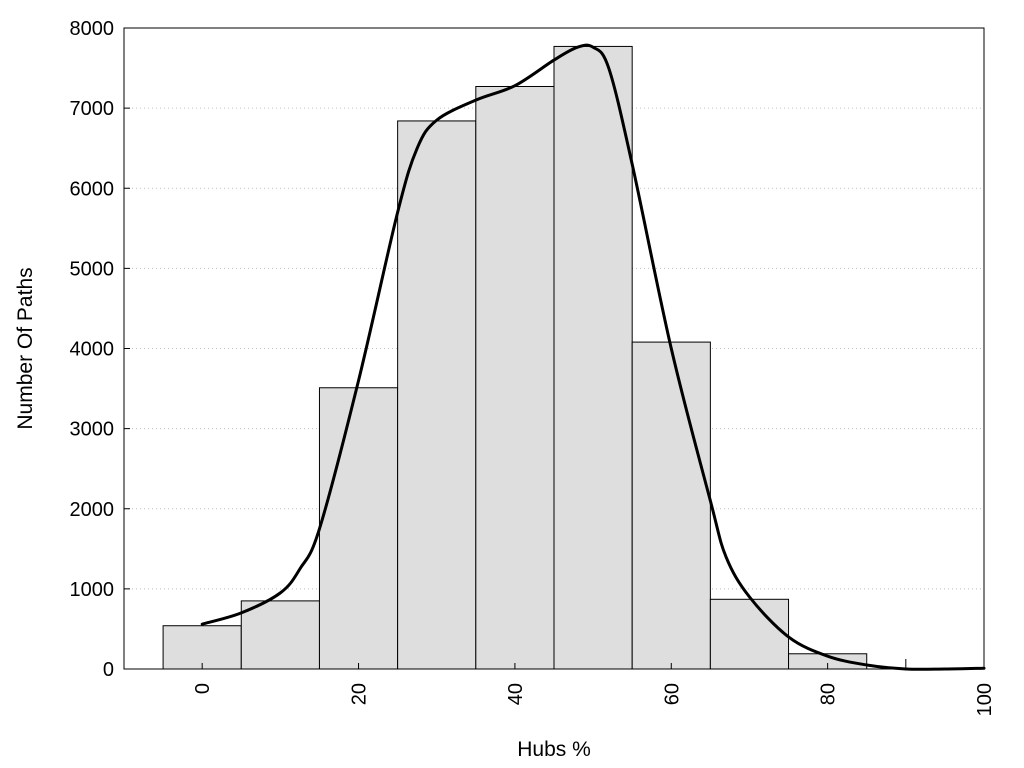  What do you see at coordinates (92, 350) in the screenshot?
I see `y-tick-label: 4000` at bounding box center [92, 350].